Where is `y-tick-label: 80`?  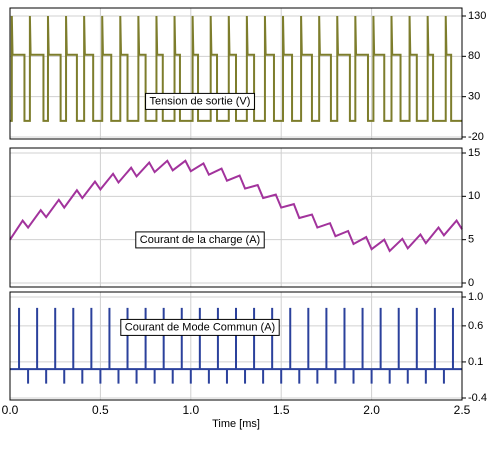
y-tick-label: 80 is located at coordinates (474, 56).